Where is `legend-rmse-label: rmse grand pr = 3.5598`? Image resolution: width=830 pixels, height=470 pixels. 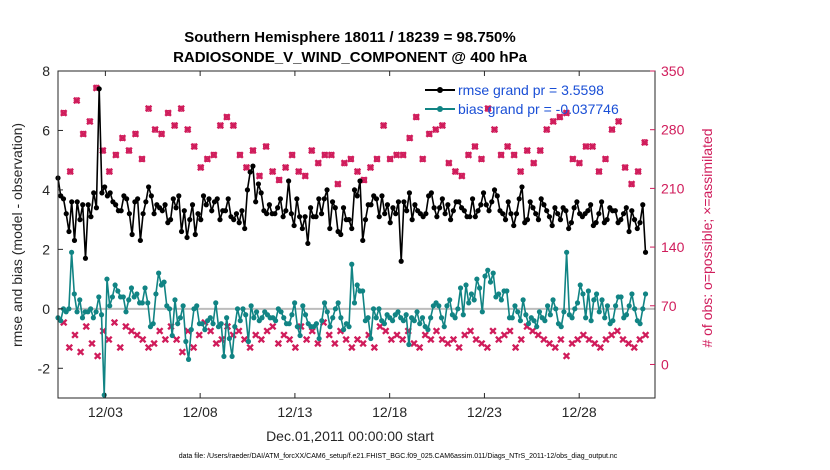 legend-rmse-label: rmse grand pr = 3.5598 is located at coordinates (531, 90).